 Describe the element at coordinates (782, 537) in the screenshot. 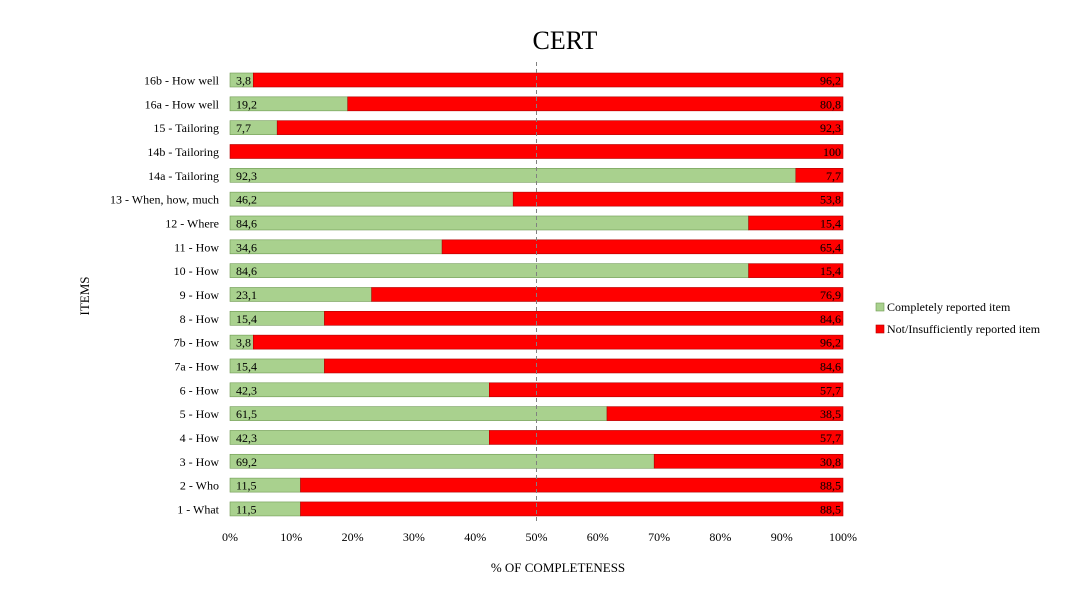

I see `x-tick-label: 90%` at that location.